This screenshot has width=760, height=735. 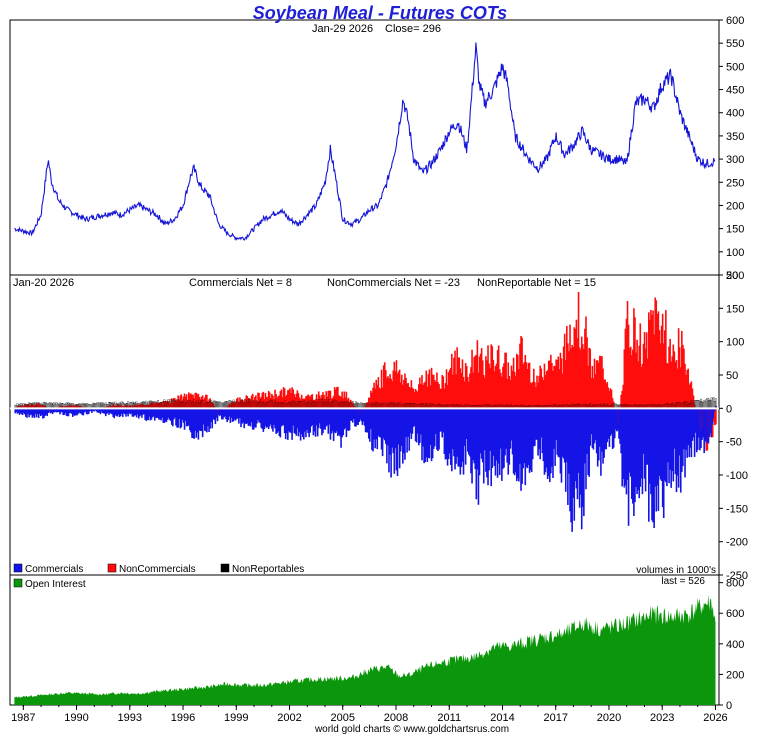 What do you see at coordinates (225, 568) in the screenshot?
I see `legend-swatch-nonreportables` at bounding box center [225, 568].